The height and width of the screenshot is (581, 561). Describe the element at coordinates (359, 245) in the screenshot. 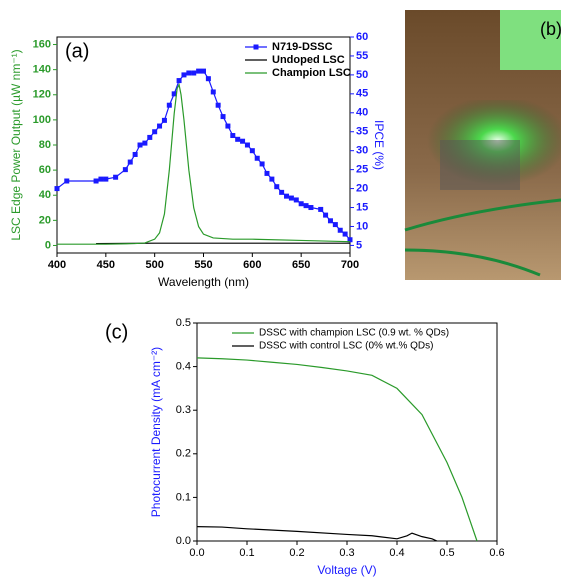

I see `y2-tick-label: 5` at that location.